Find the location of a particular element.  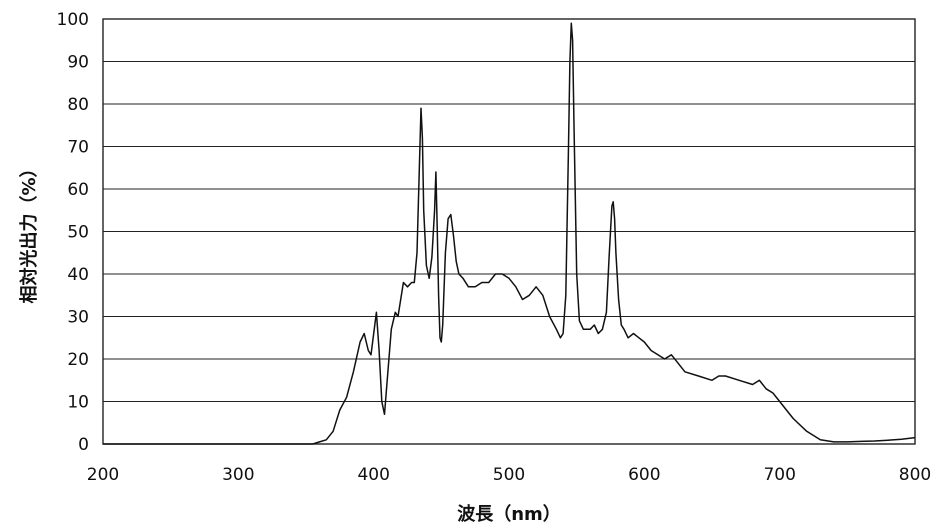

x-axis-tick-labels: 200 300 400 500 600 700 800 is located at coordinates (509, 475).